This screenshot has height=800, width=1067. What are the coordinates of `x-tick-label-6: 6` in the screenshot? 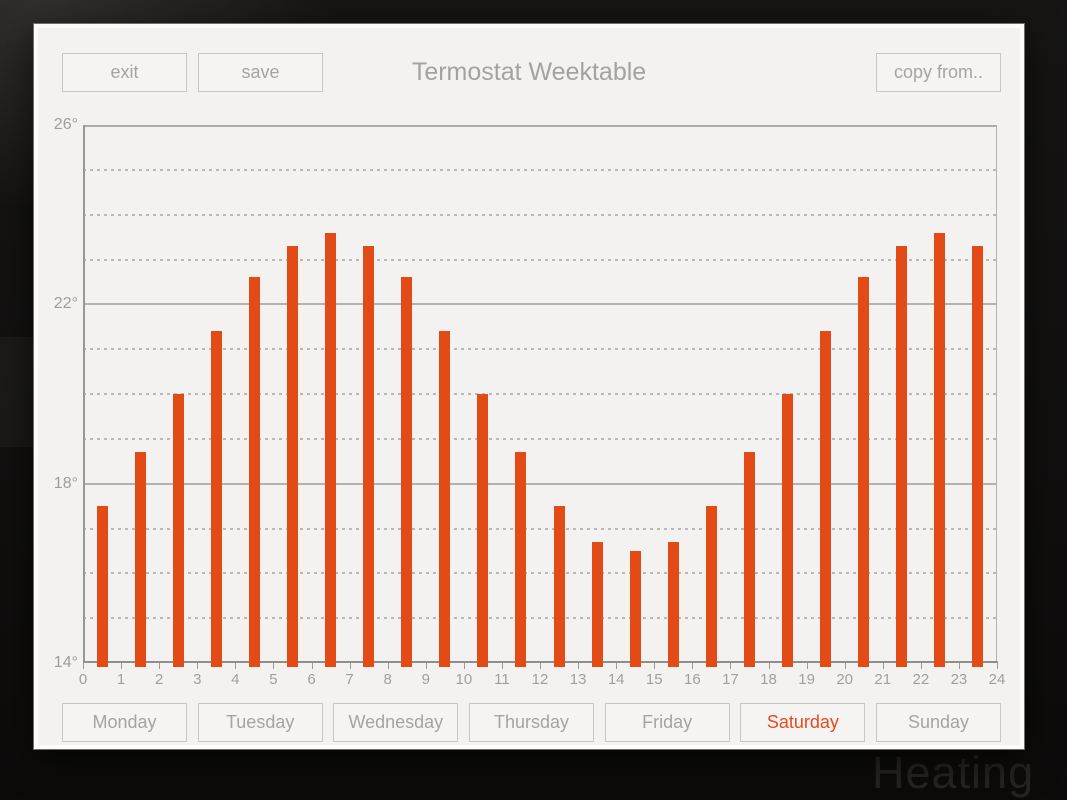 It's located at (311, 679).